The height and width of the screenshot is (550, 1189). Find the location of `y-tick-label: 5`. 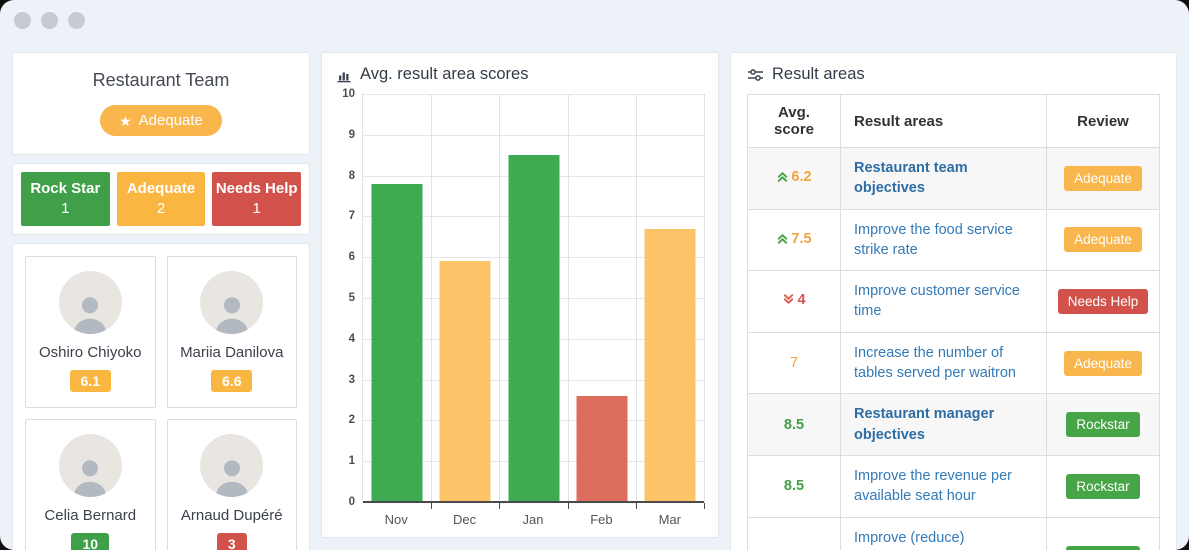

y-tick-label: 5 is located at coordinates (351, 298).